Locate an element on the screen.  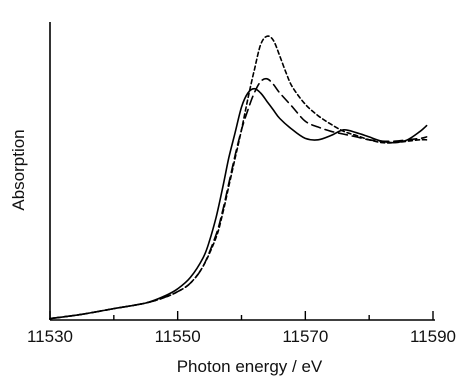
x-tick-label: 11550 is located at coordinates (178, 336).